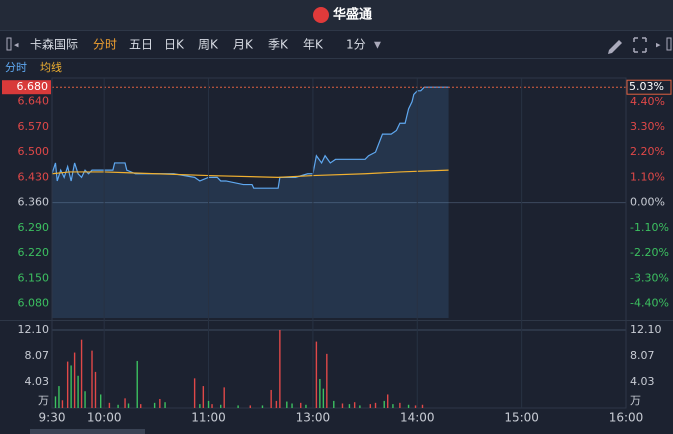  Describe the element at coordinates (34, 227) in the screenshot. I see `y-tick-label: 6.290` at that location.